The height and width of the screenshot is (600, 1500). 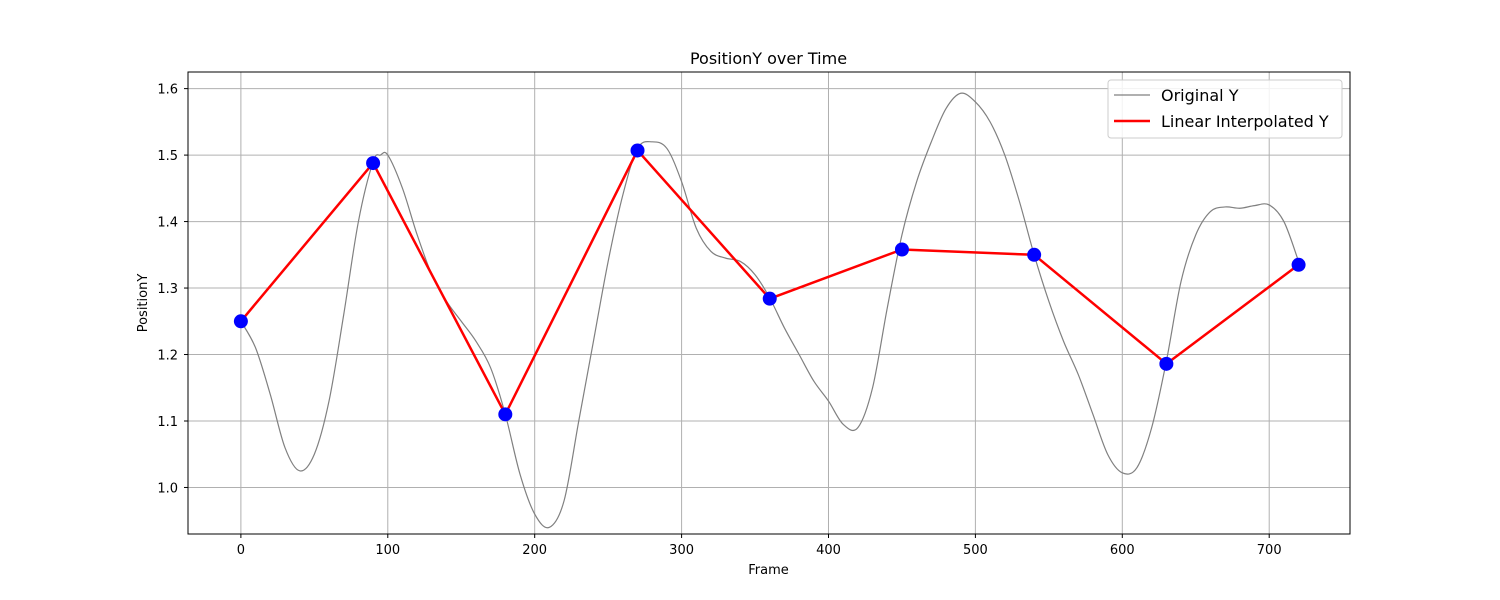 What do you see at coordinates (167, 356) in the screenshot?
I see `y-tick-label: 1.2` at bounding box center [167, 356].